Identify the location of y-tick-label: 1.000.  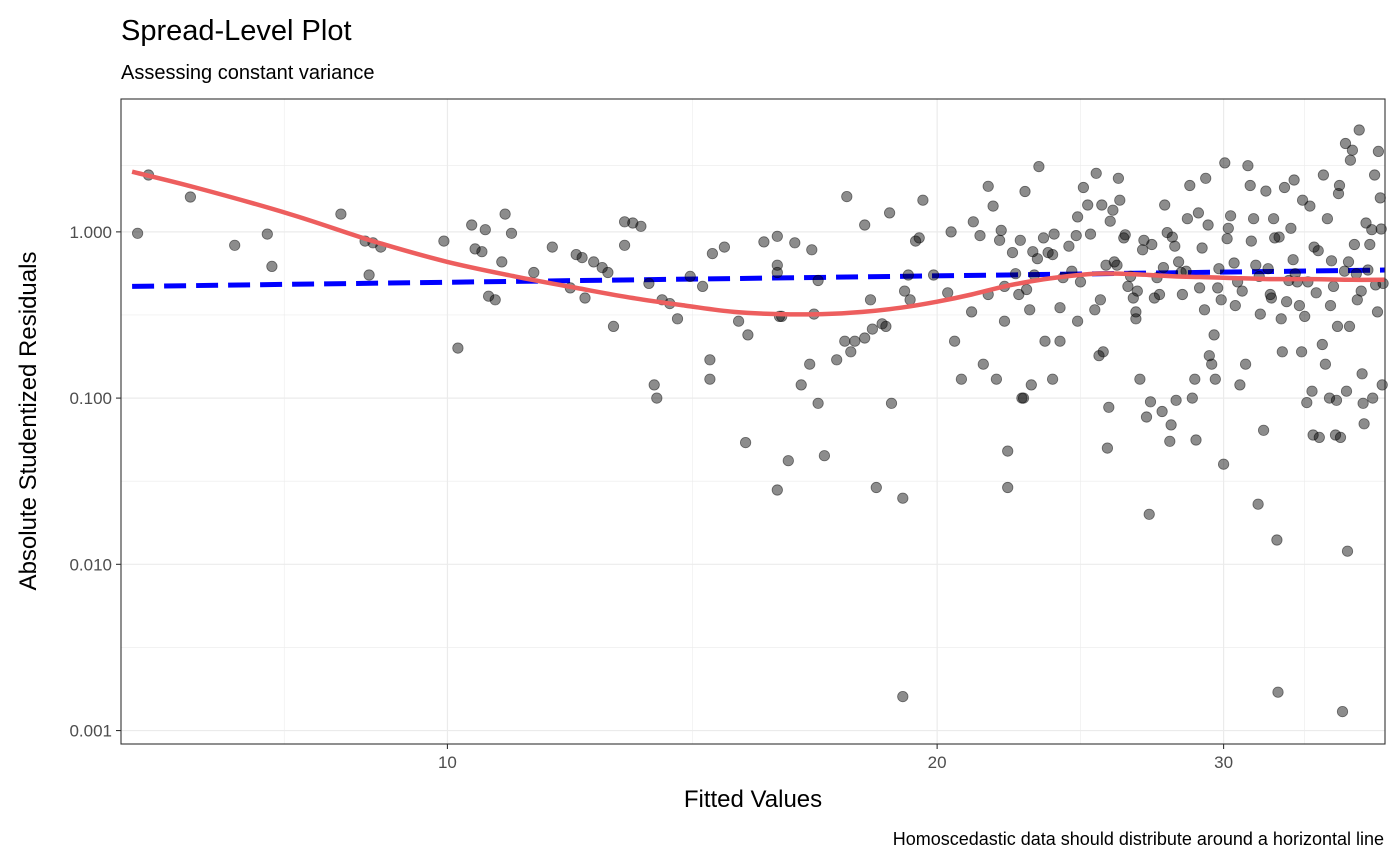
(90, 232).